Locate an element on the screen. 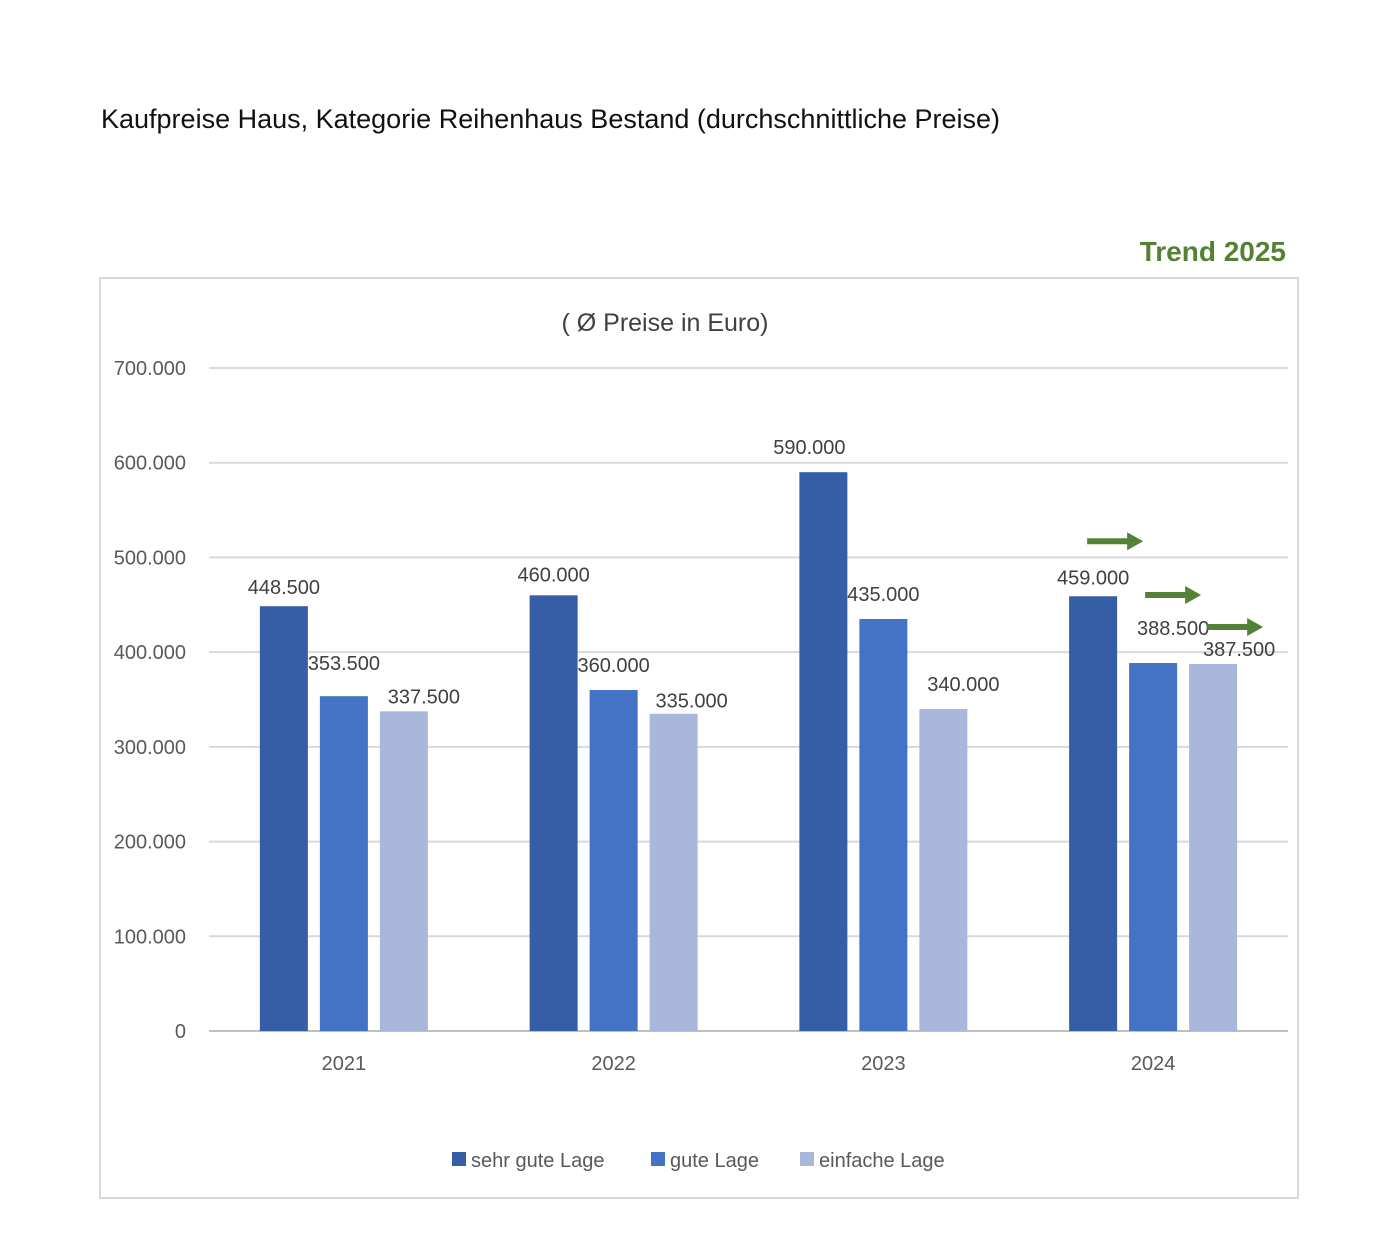 The height and width of the screenshot is (1255, 1380). y-tick-label: 600.000 is located at coordinates (150, 464).